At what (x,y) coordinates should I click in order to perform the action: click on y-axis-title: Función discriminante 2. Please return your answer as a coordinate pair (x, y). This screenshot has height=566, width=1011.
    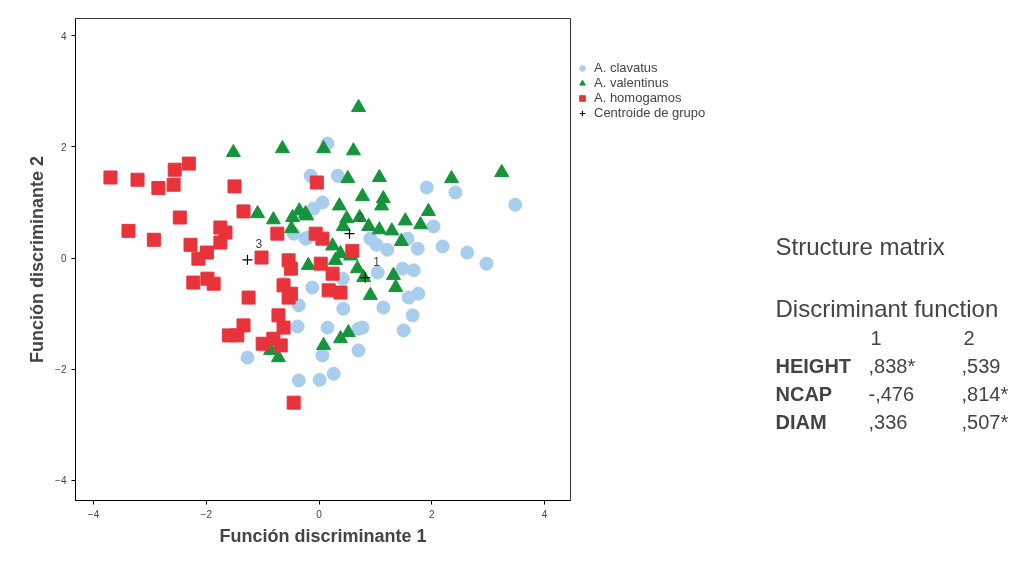
    Looking at the image, I should click on (37, 259).